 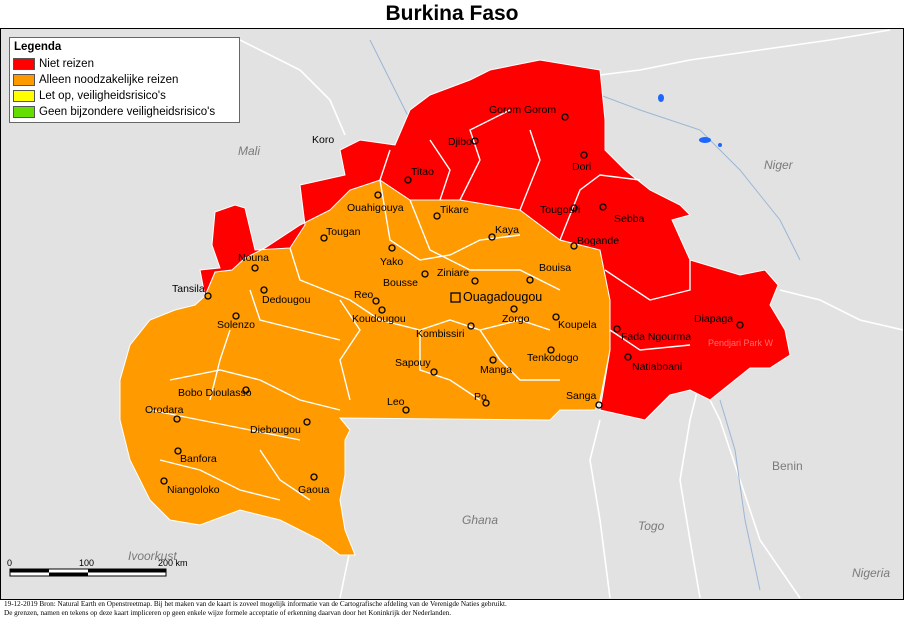 What do you see at coordinates (656, 337) in the screenshot?
I see `label-fada-ngourma: Fada Ngourma` at bounding box center [656, 337].